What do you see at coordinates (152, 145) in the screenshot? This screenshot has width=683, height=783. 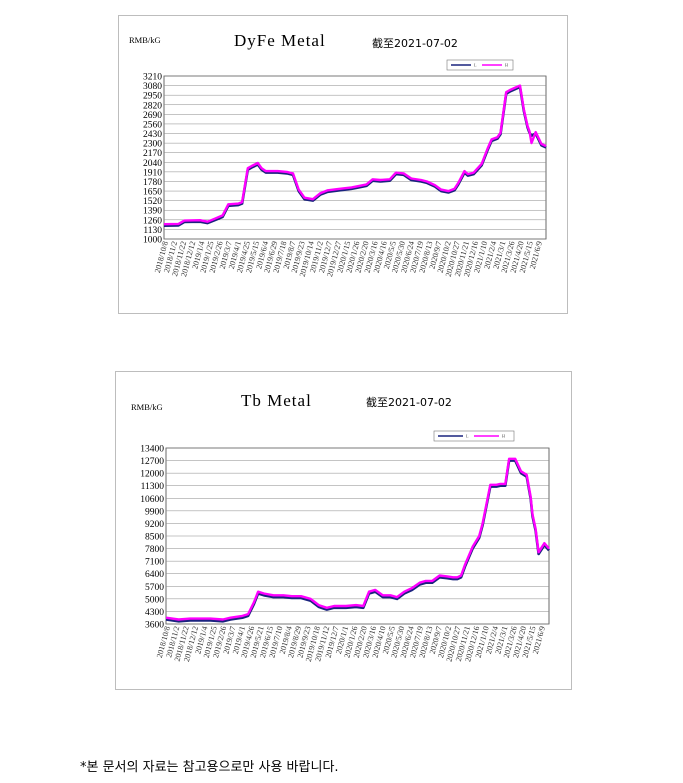 I see `y-tick-label: 2300` at bounding box center [152, 145].